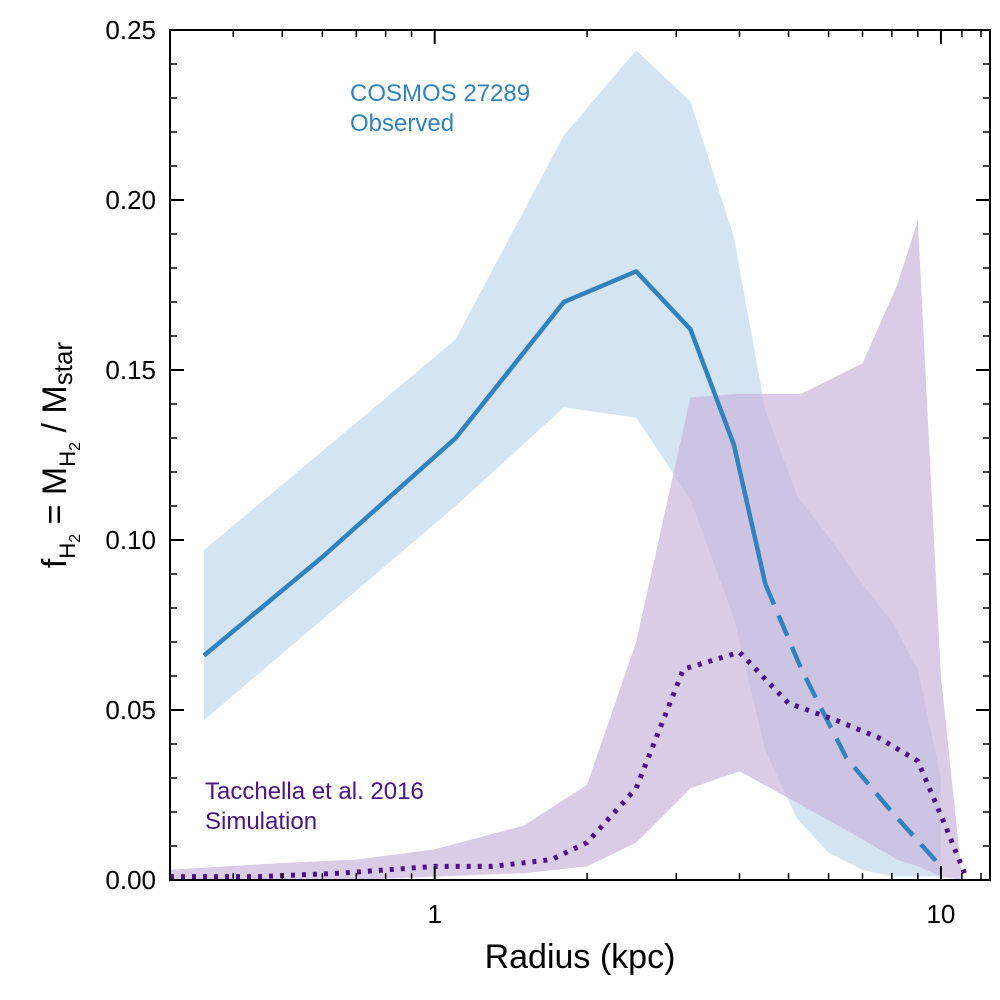 This screenshot has height=1000, width=1000. What do you see at coordinates (55, 413) in the screenshot?
I see `y-label-div: / M` at bounding box center [55, 413].